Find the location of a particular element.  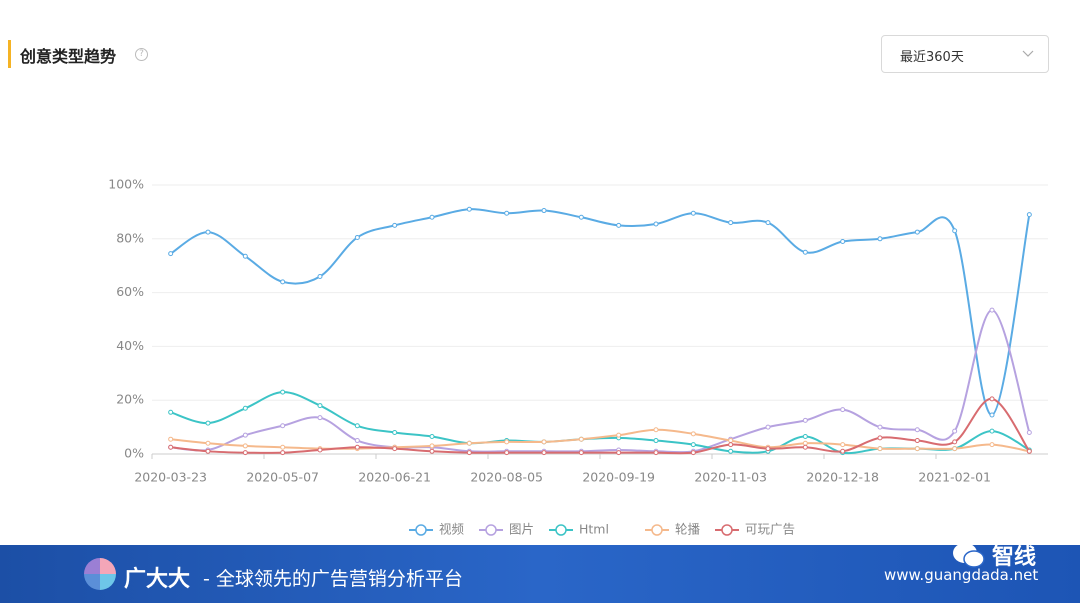

y-tick-label: 60% is located at coordinates (130, 291).